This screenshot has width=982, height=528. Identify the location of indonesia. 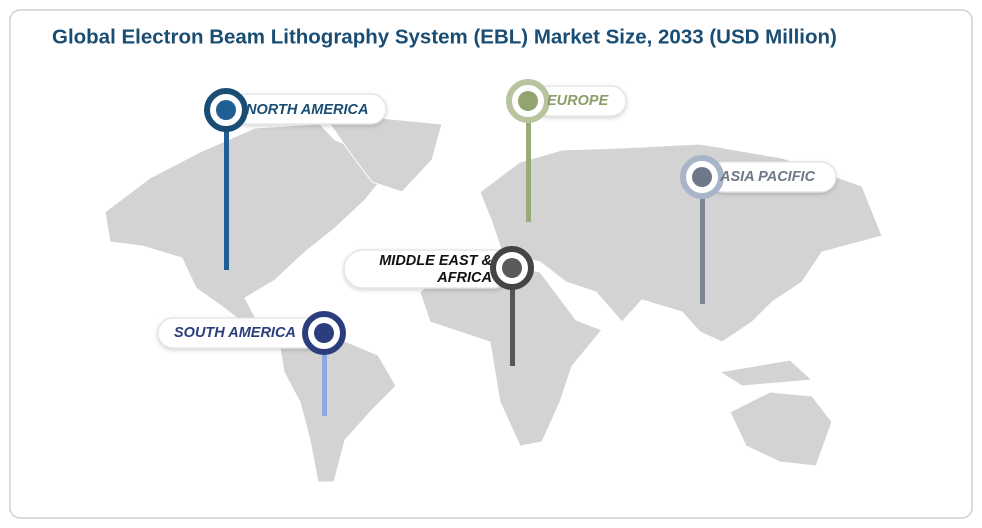
(766, 373).